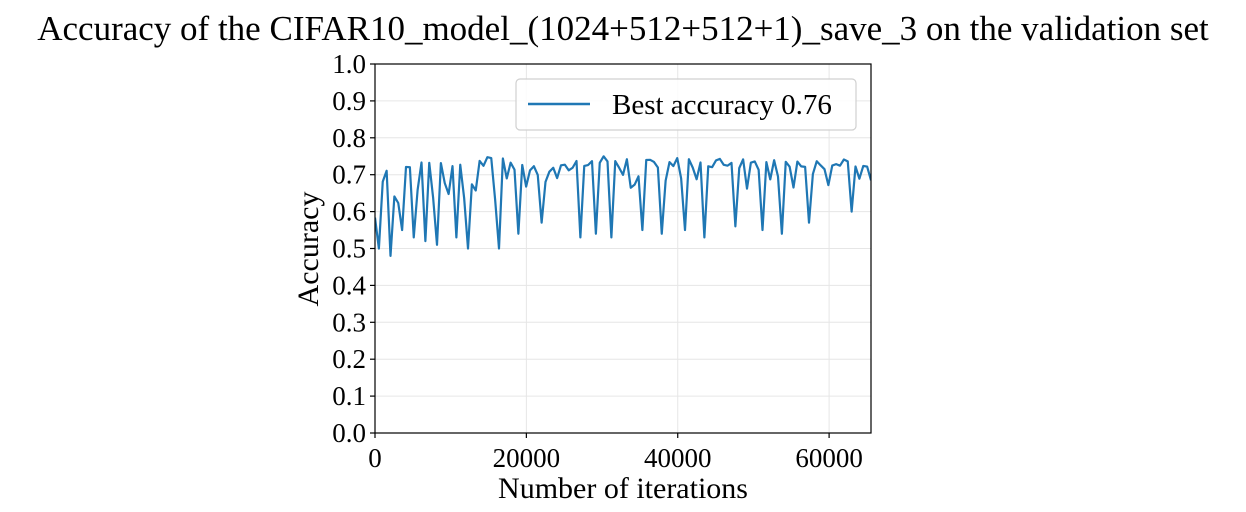 Image resolution: width=1246 pixels, height=512 pixels. I want to click on series-layer, so click(623, 206).